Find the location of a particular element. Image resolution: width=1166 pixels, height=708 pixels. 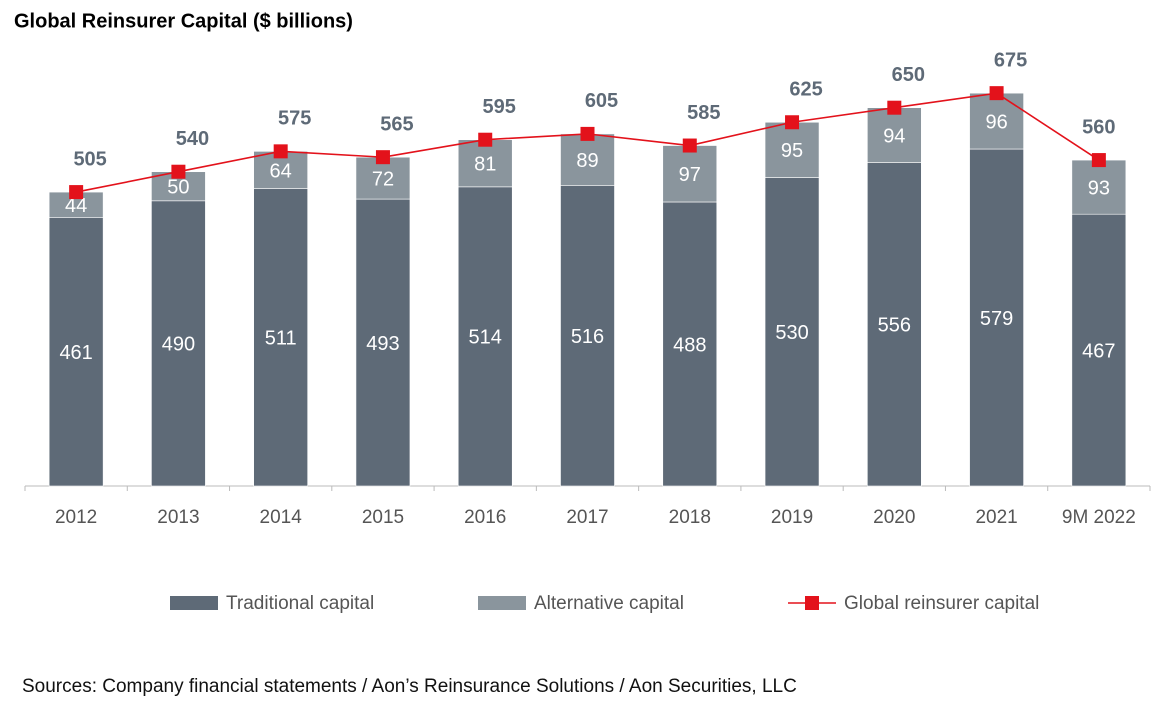

legend-label: Alternative capital is located at coordinates (609, 603).